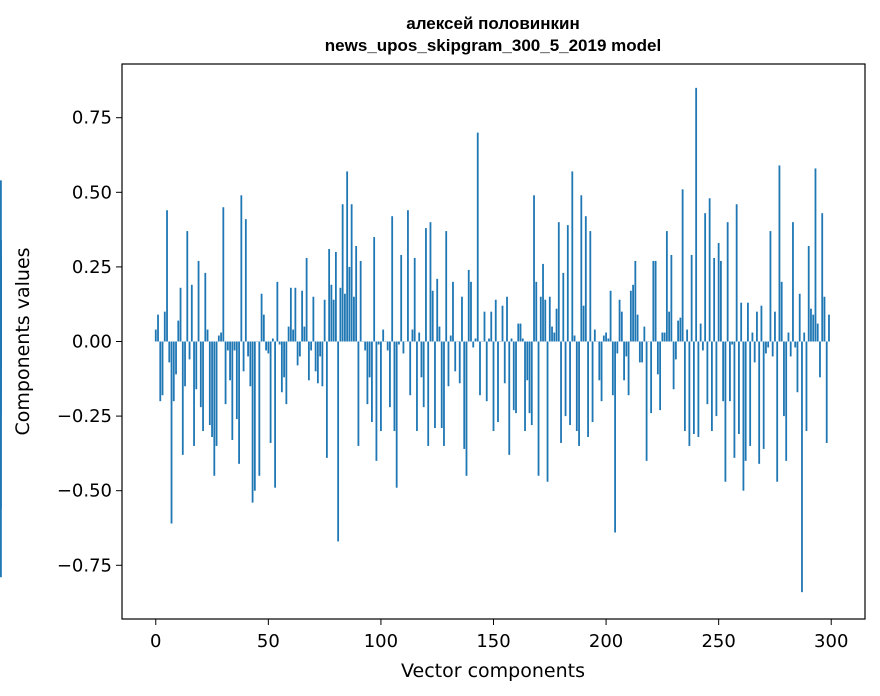 The height and width of the screenshot is (696, 880). What do you see at coordinates (84, 491) in the screenshot?
I see `y-tick-label: −0.50` at bounding box center [84, 491].